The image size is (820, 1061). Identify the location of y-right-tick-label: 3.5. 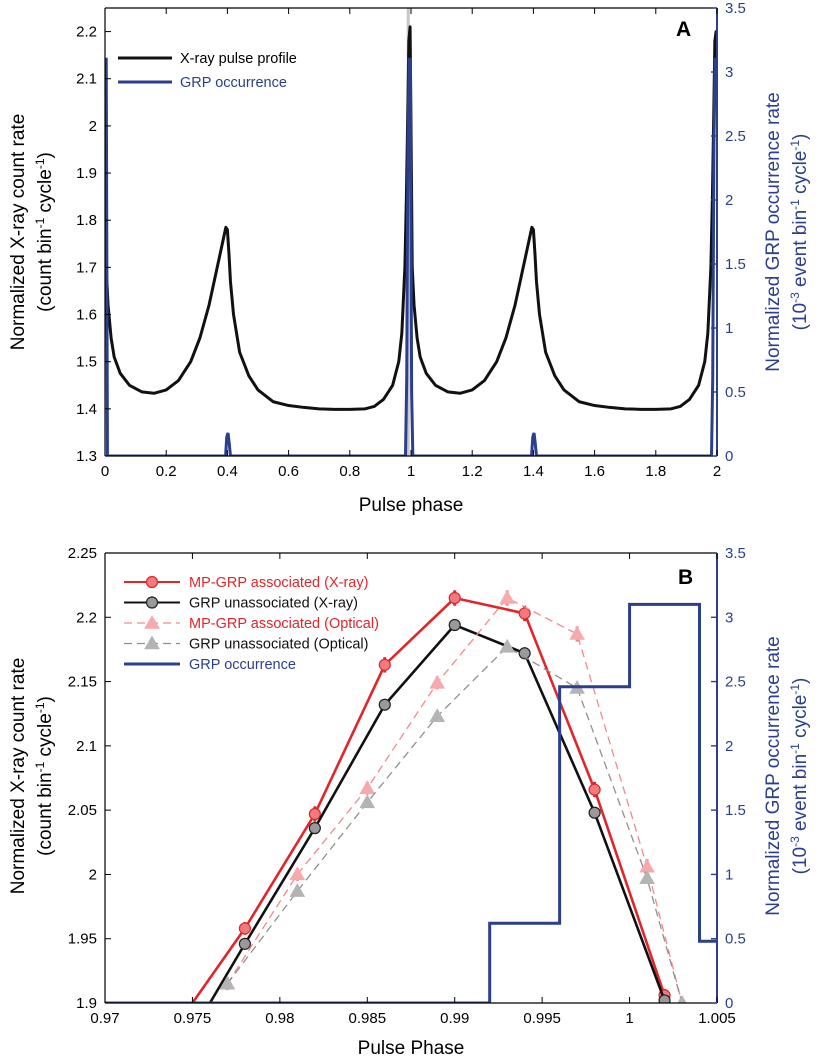
(735, 553).